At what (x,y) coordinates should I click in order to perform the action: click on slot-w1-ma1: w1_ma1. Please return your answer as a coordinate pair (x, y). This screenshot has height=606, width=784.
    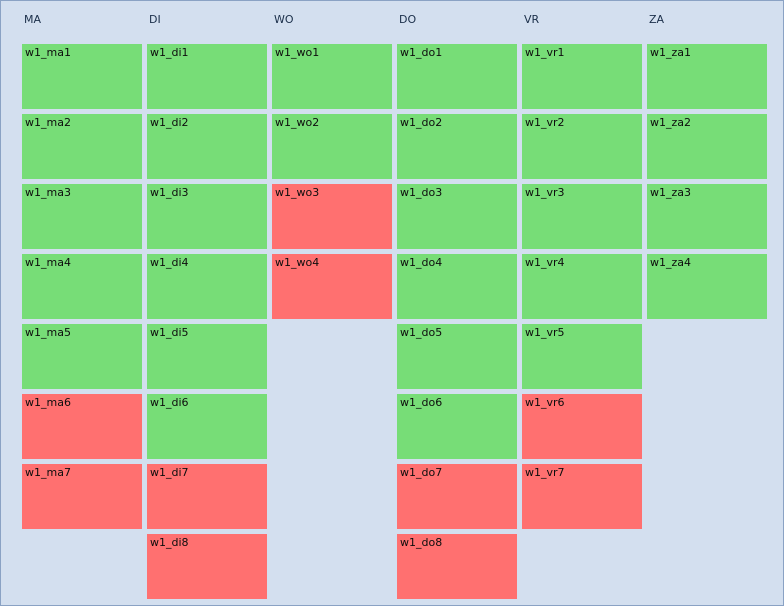
    Looking at the image, I should click on (82, 76).